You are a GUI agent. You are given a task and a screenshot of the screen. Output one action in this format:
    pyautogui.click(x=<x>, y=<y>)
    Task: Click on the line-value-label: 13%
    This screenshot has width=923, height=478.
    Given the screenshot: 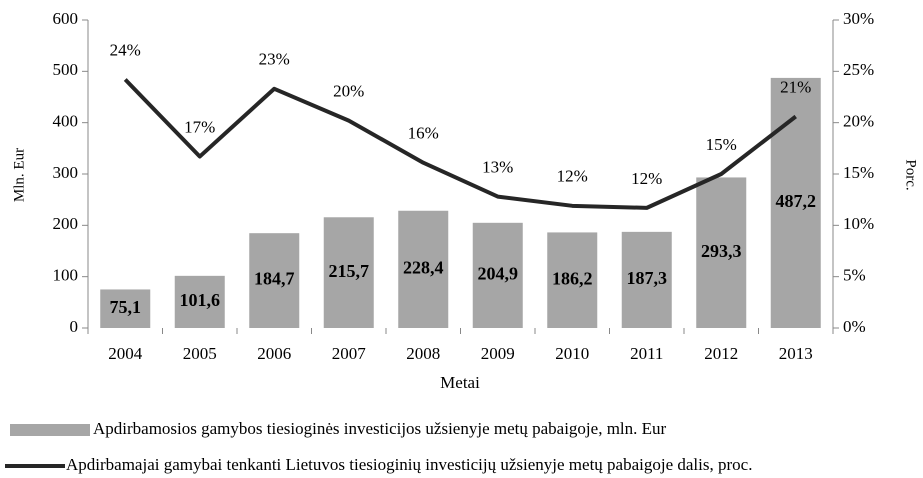 What is the action you would take?
    pyautogui.click(x=497, y=166)
    